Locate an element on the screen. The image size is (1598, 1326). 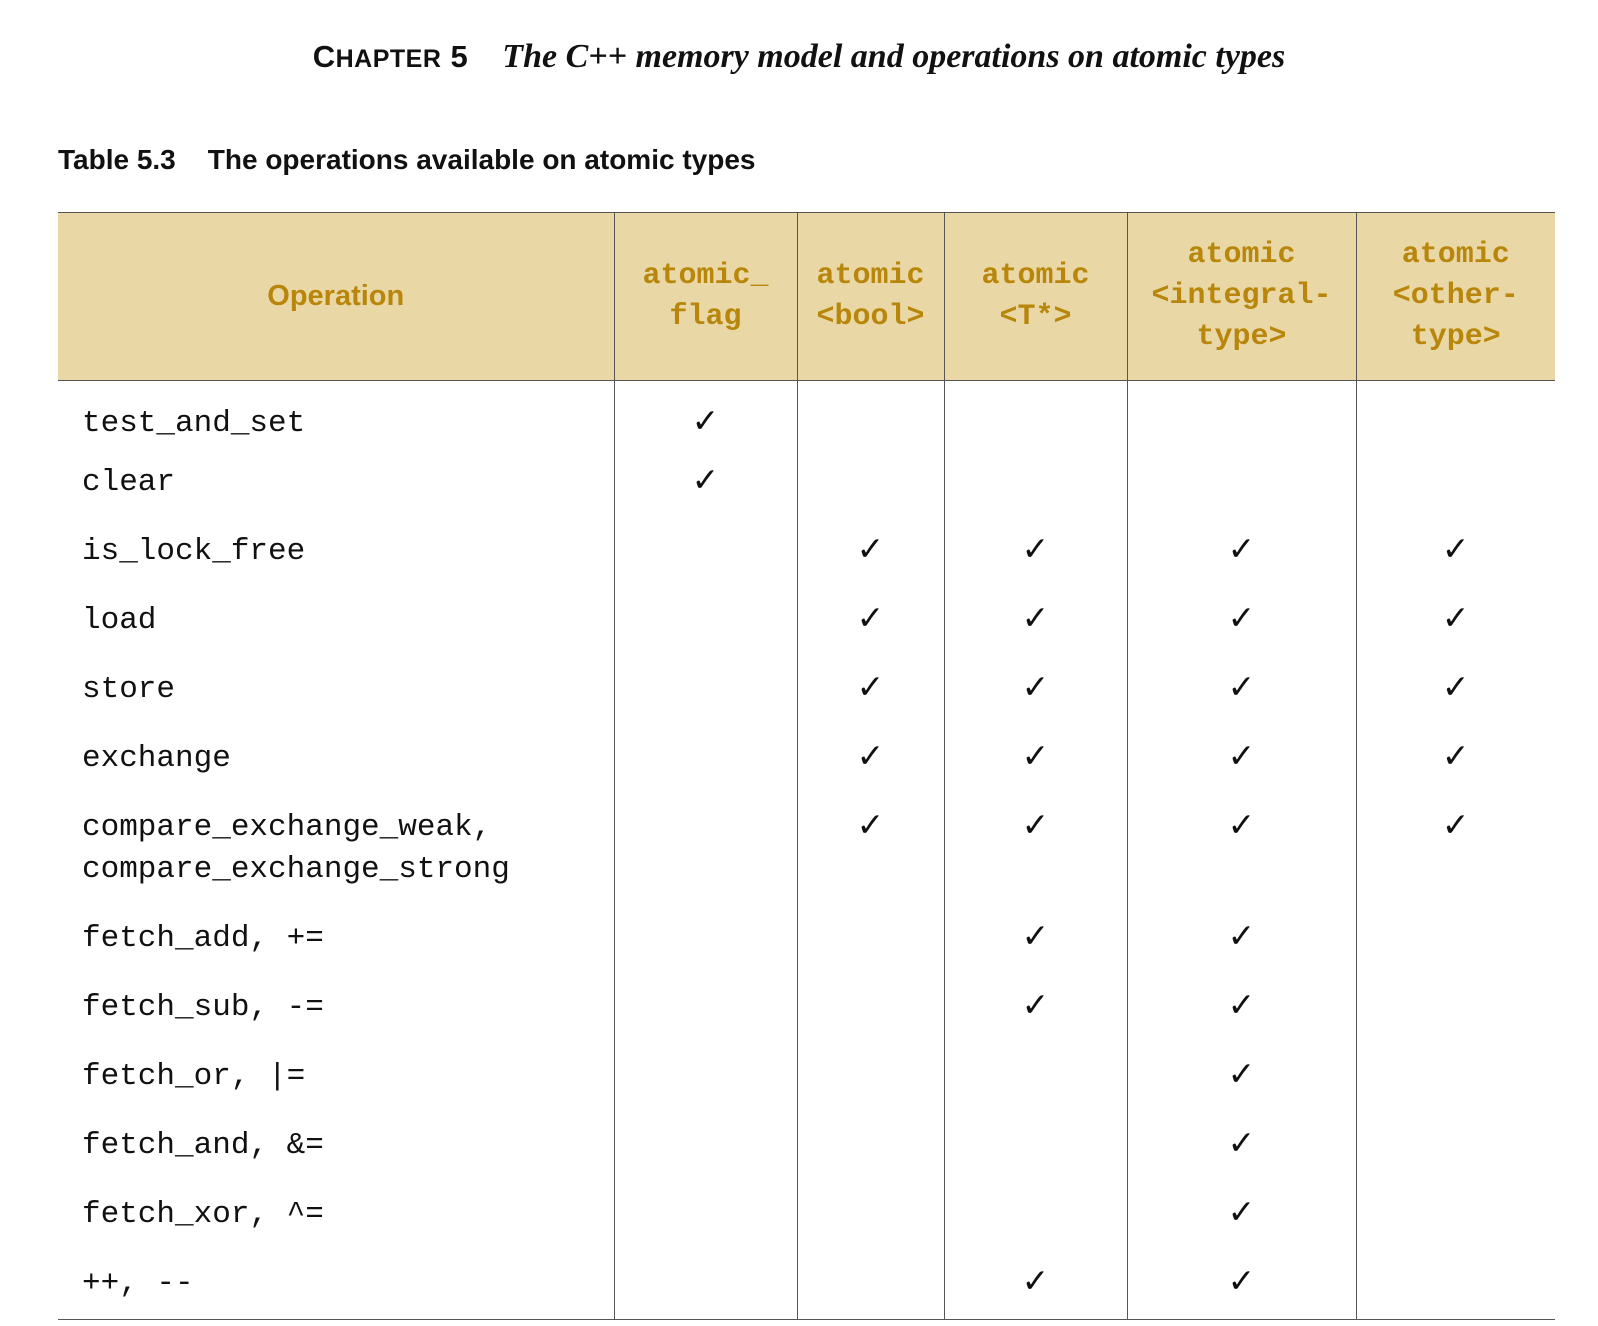
table-row: store ✓ ✓ ✓ ✓ is located at coordinates (806, 691).